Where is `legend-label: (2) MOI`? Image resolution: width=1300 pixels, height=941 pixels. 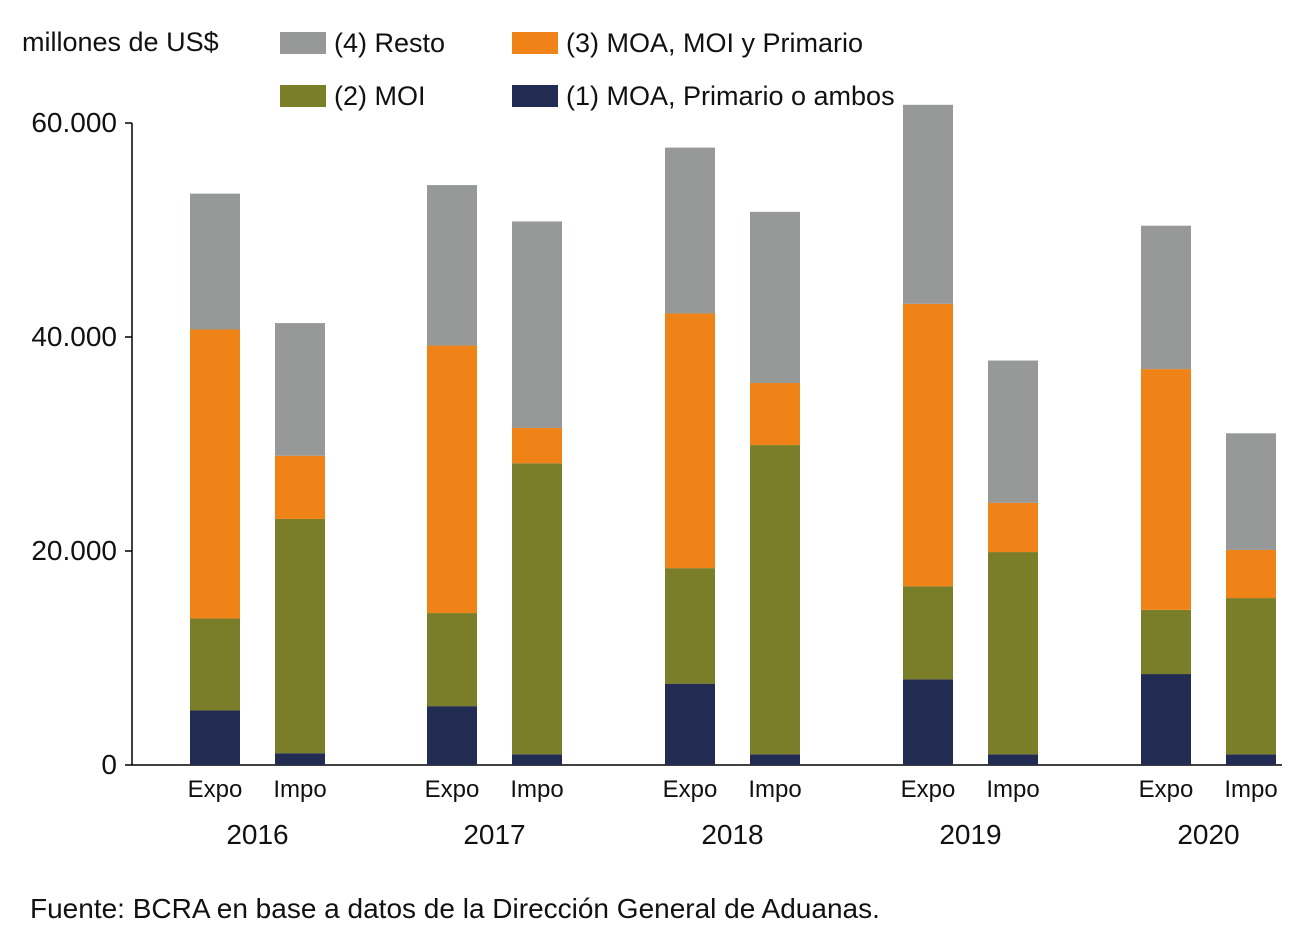 legend-label: (2) MOI is located at coordinates (380, 96).